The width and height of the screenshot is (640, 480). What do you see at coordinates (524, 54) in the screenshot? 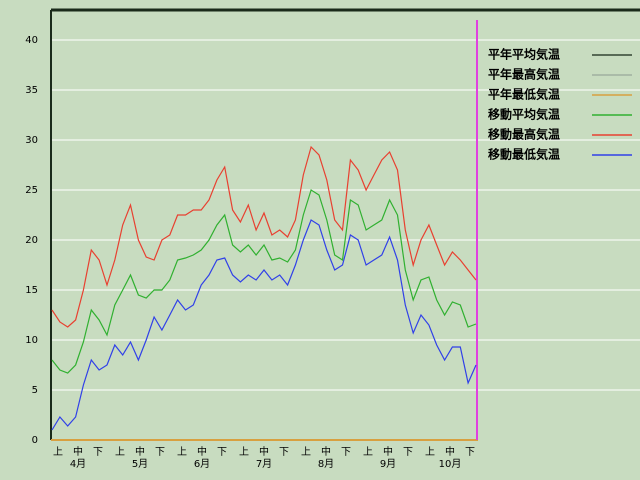
I see `legend-label: 平年平均気温` at bounding box center [524, 54].